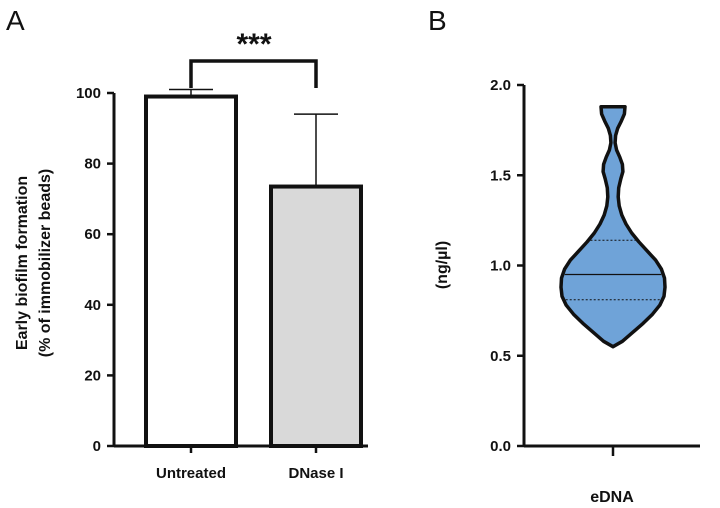  What do you see at coordinates (613, 226) in the screenshot?
I see `violin-body` at bounding box center [613, 226].